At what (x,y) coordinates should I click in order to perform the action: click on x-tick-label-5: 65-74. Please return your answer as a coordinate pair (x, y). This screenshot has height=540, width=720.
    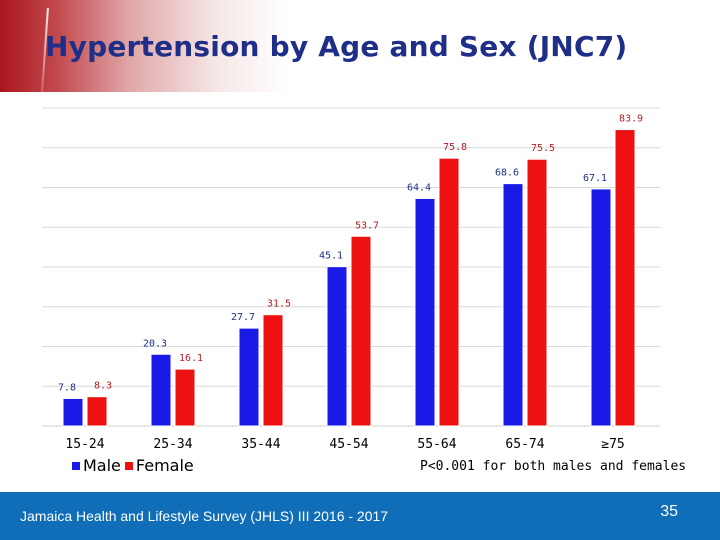
    Looking at the image, I should click on (524, 444).